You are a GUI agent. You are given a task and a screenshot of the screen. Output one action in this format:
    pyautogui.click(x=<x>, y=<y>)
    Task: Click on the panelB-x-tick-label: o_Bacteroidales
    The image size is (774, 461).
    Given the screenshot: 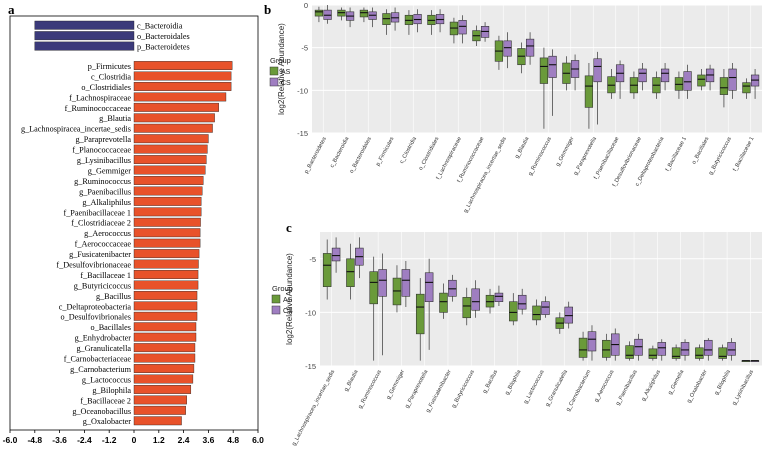 What is the action you would take?
    pyautogui.click(x=361, y=155)
    